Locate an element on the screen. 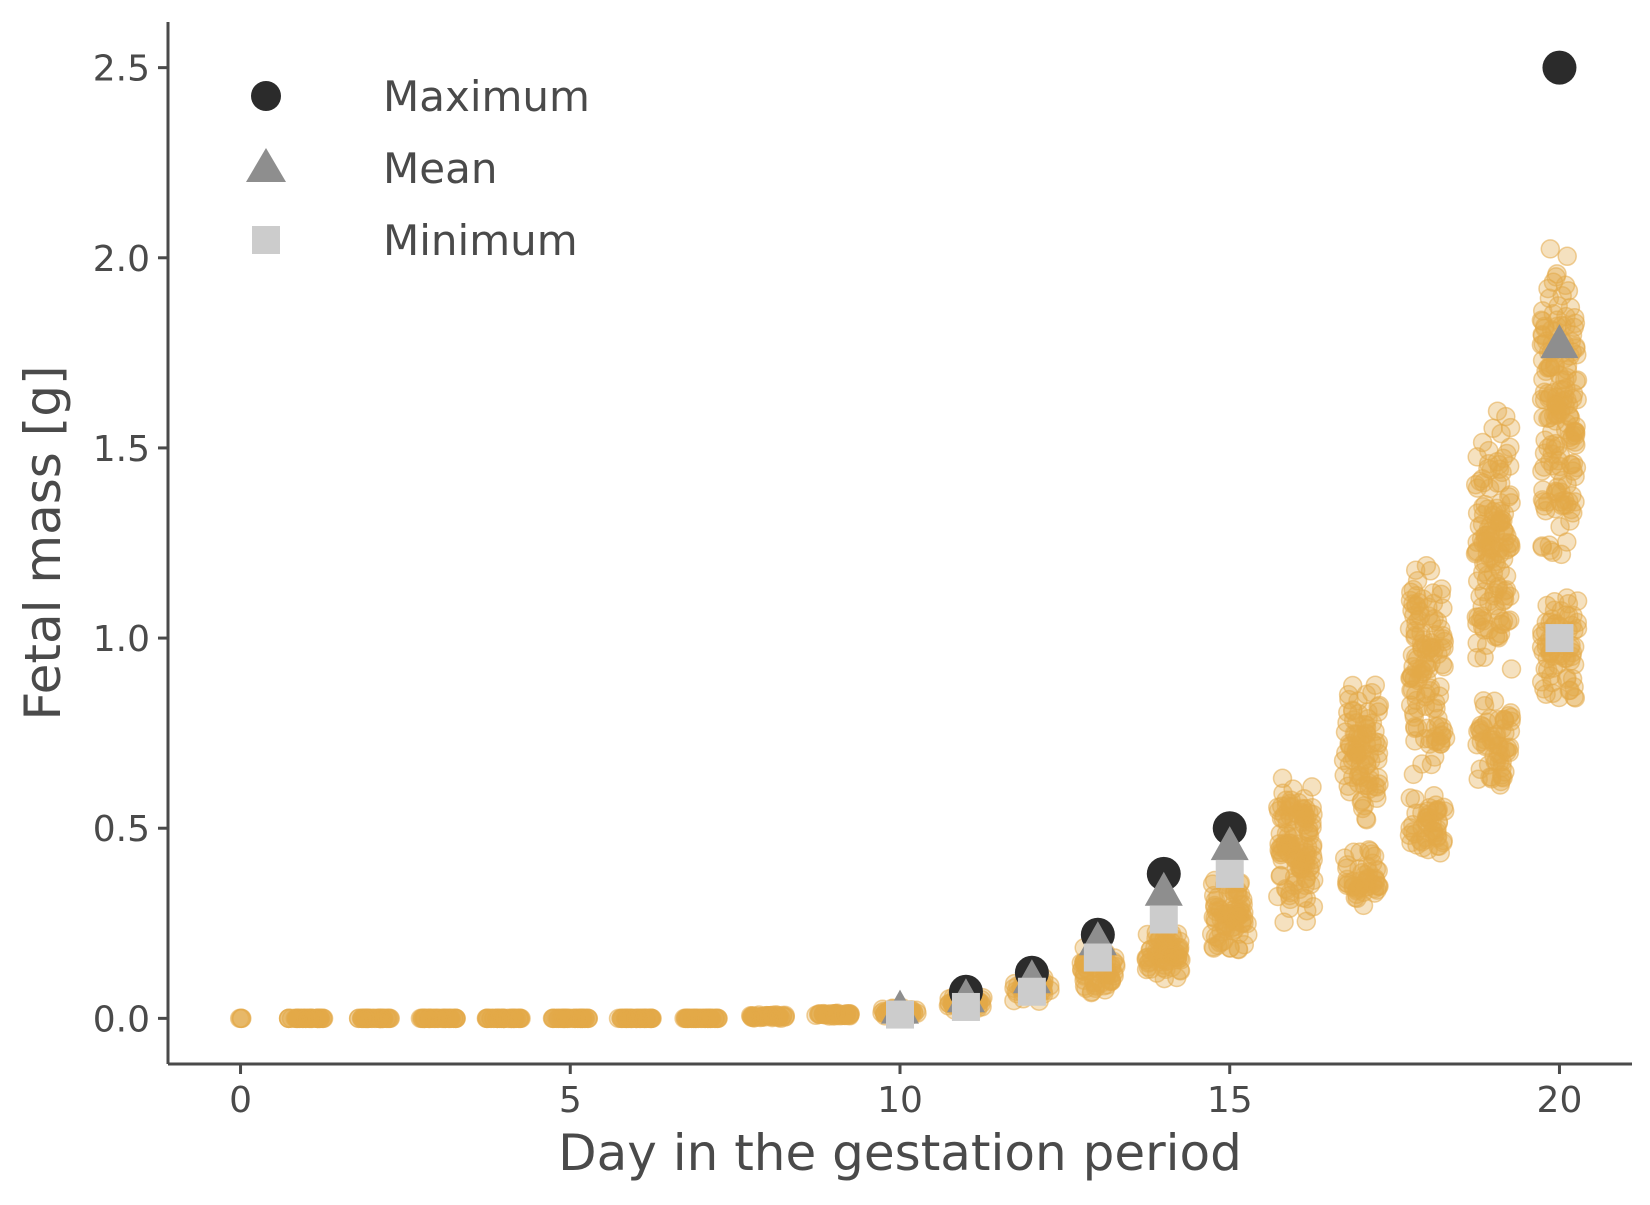  x-tick-label: 0 is located at coordinates (240, 1100).